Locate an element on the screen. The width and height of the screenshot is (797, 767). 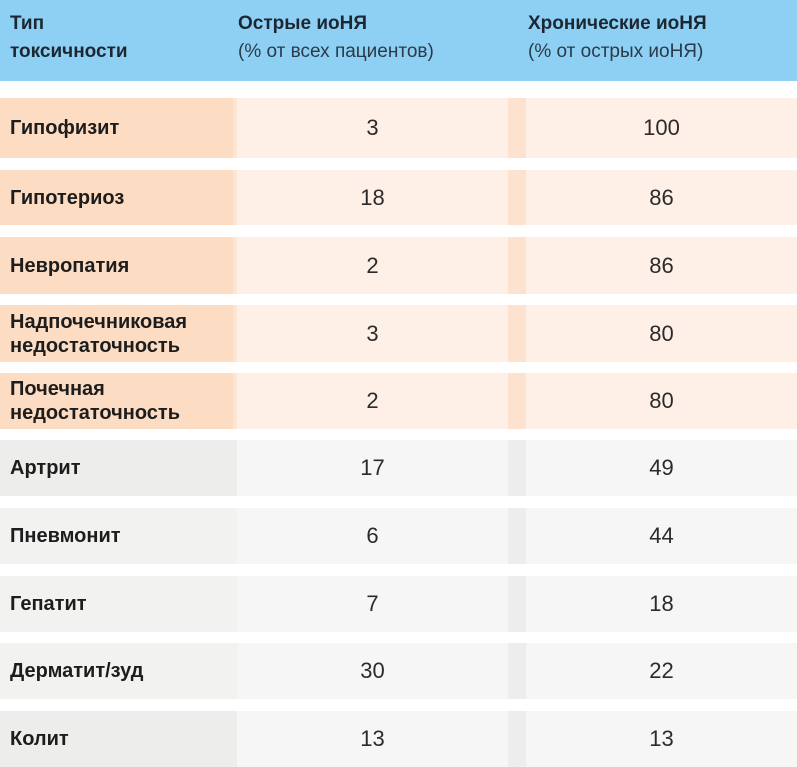
acute-value: 6 is located at coordinates (372, 535).